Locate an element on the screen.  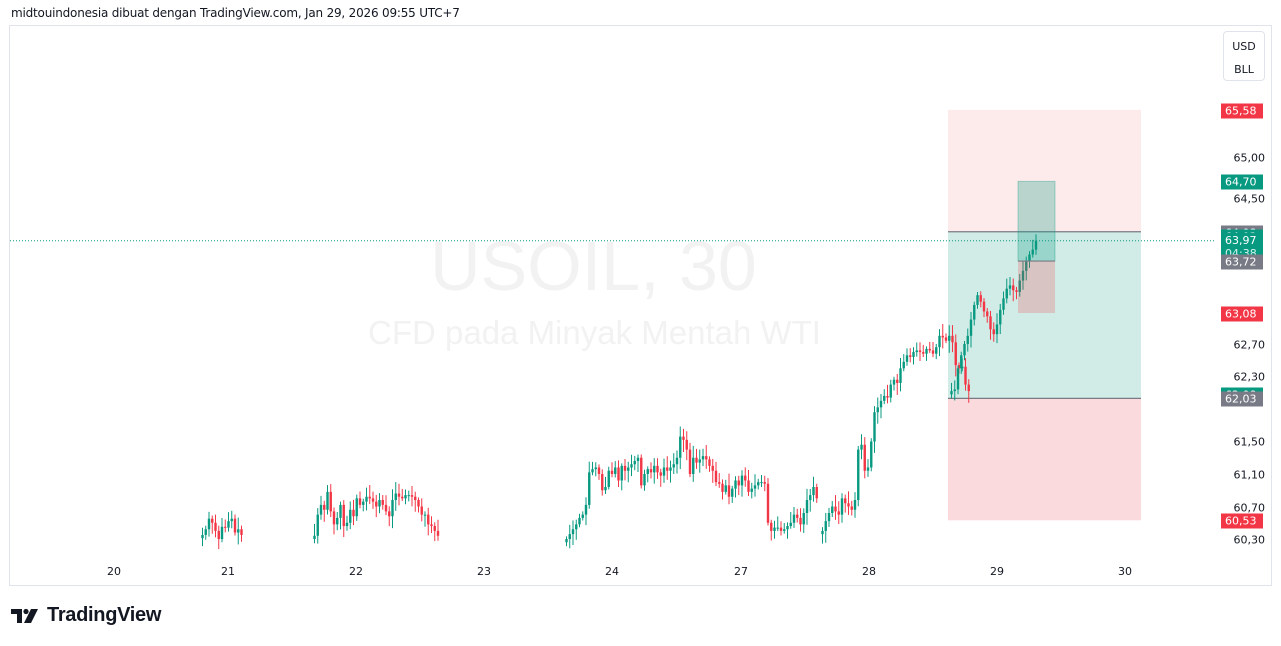
price-tick-label: 60,30 is located at coordinates (1249, 540).